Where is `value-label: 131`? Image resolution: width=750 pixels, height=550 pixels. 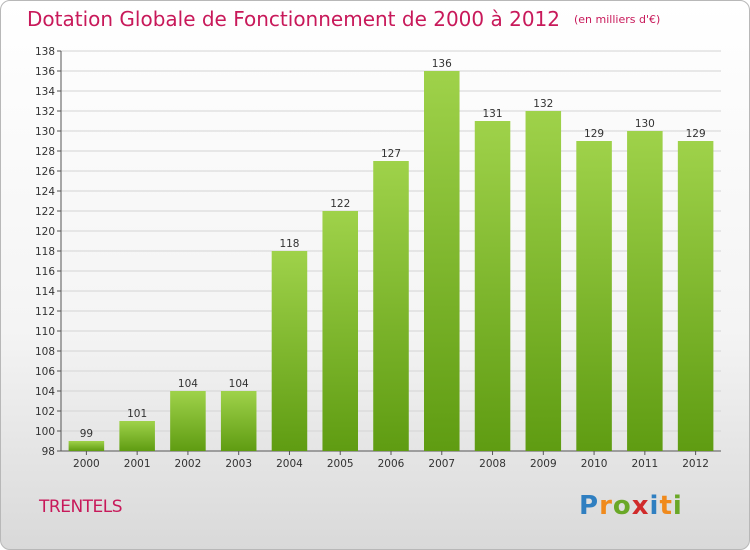 value-label: 131 is located at coordinates (493, 114).